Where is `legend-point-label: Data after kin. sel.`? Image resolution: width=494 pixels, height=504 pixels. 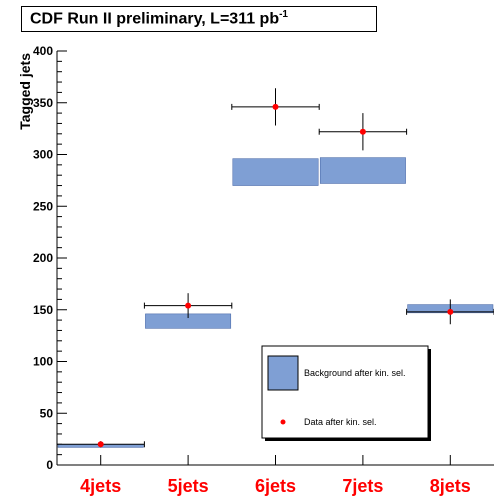 legend-point-label: Data after kin. sel. is located at coordinates (340, 422).